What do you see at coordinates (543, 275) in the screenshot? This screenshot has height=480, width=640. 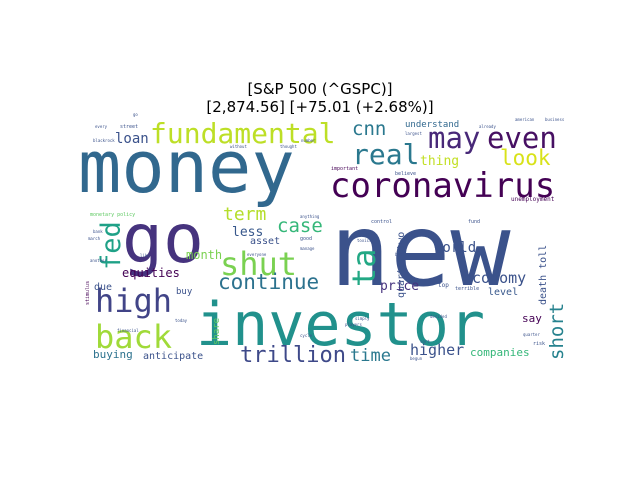 I see `word-death-toll: death toll` at bounding box center [543, 275].